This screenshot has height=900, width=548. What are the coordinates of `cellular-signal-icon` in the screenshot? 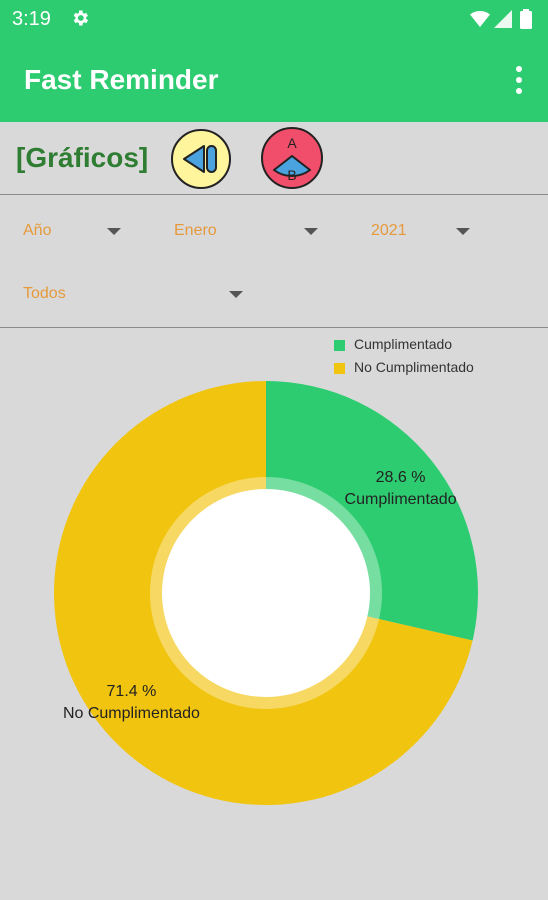 It's located at (503, 19).